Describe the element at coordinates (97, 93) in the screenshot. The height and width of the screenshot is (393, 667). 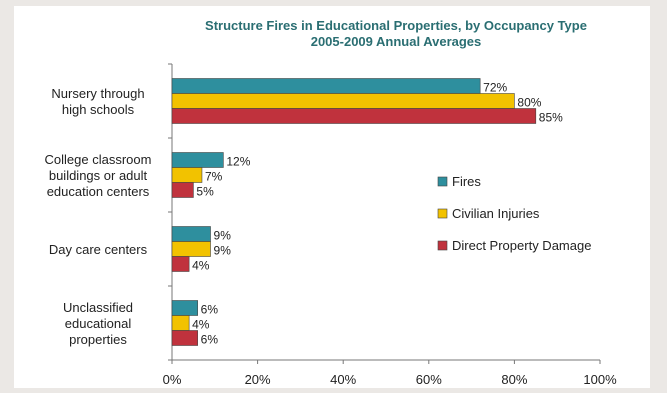
I see `category-label: Nursery through` at that location.